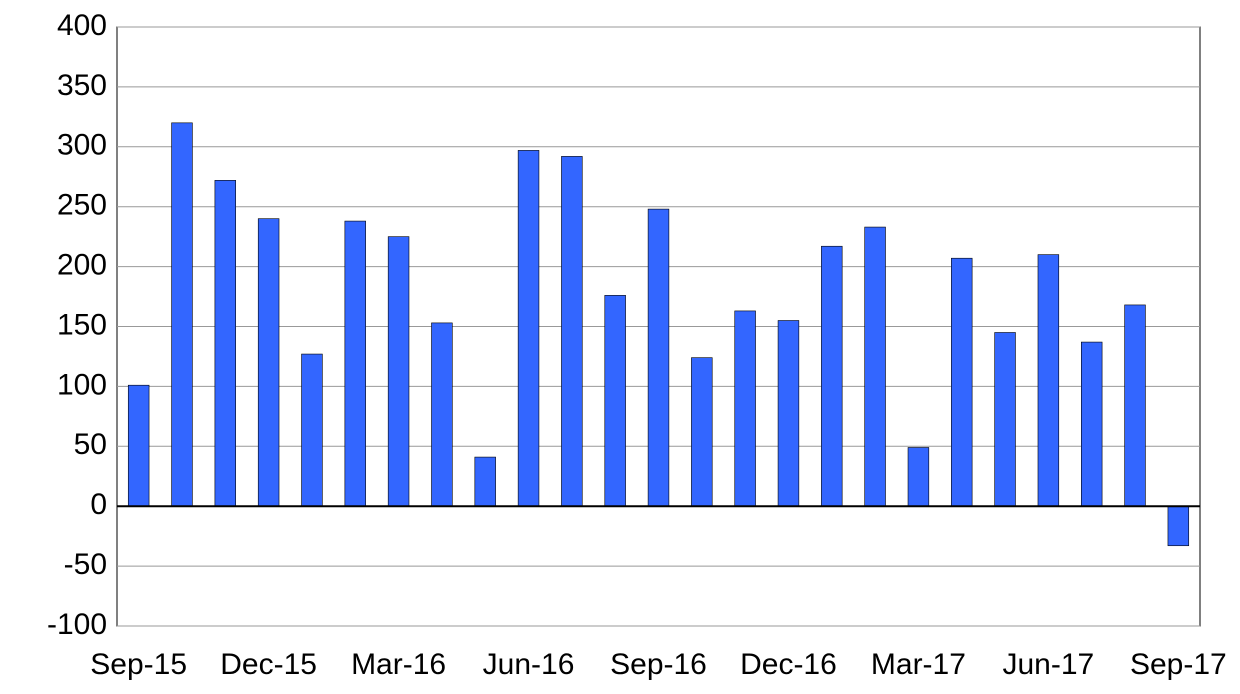  What do you see at coordinates (82, 265) in the screenshot?
I see `y-tick-label: 200` at bounding box center [82, 265].